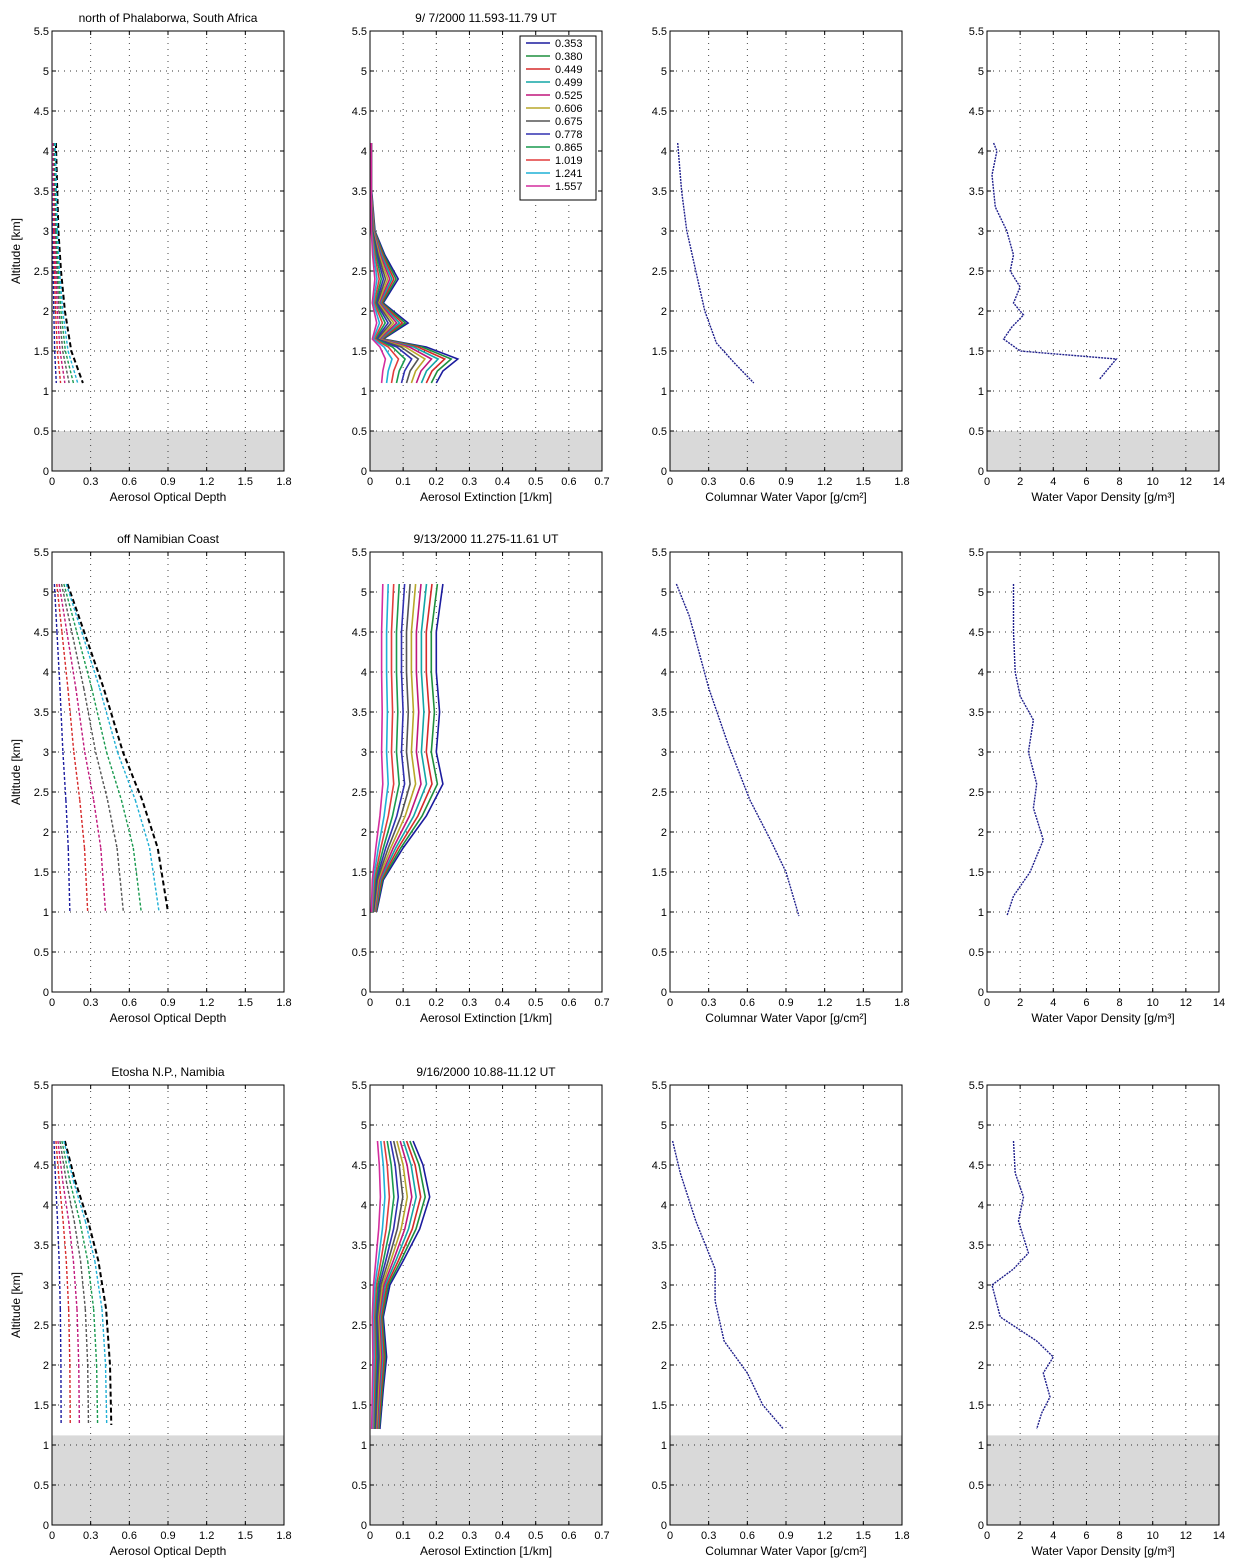 The height and width of the screenshot is (1564, 1233). I want to click on x-axis-label: Columnar Water Vapor [g/cm²], so click(785, 497).